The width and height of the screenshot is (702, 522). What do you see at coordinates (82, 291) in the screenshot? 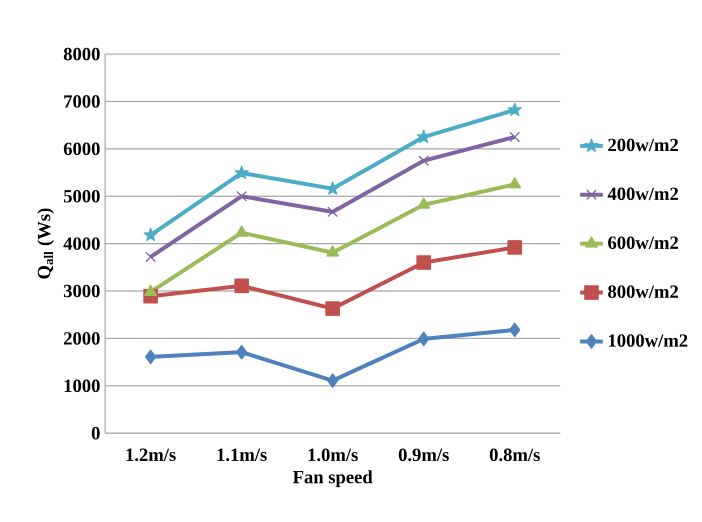
I see `y-tick-label: 3000` at bounding box center [82, 291].